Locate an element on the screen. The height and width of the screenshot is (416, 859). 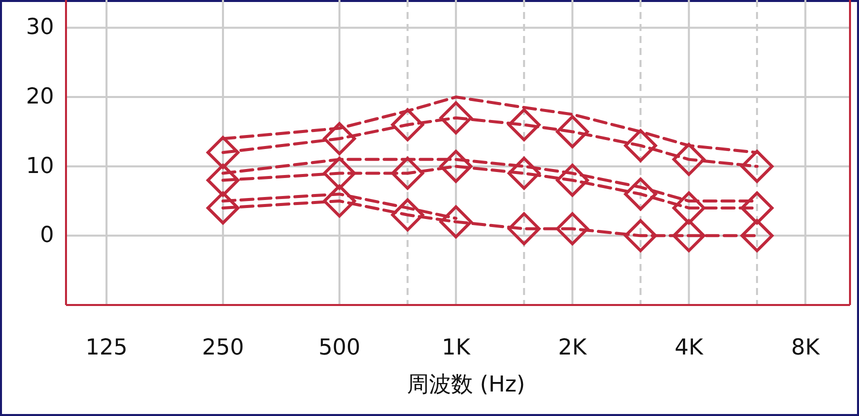
x-tick-label: 500 is located at coordinates (339, 348).